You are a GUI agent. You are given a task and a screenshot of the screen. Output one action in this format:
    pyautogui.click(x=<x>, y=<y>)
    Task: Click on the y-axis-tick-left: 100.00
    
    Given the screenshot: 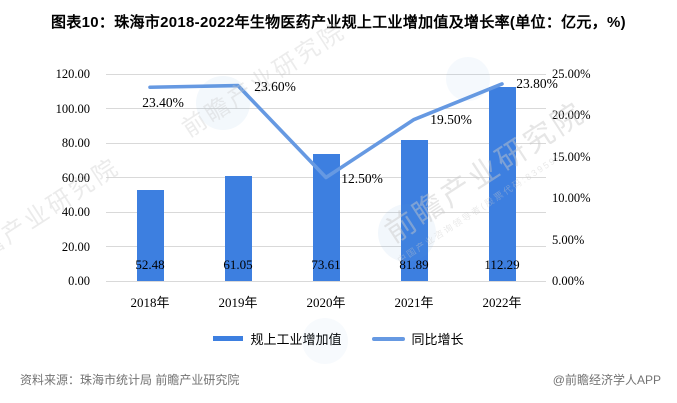 What is the action you would take?
    pyautogui.click(x=72, y=108)
    